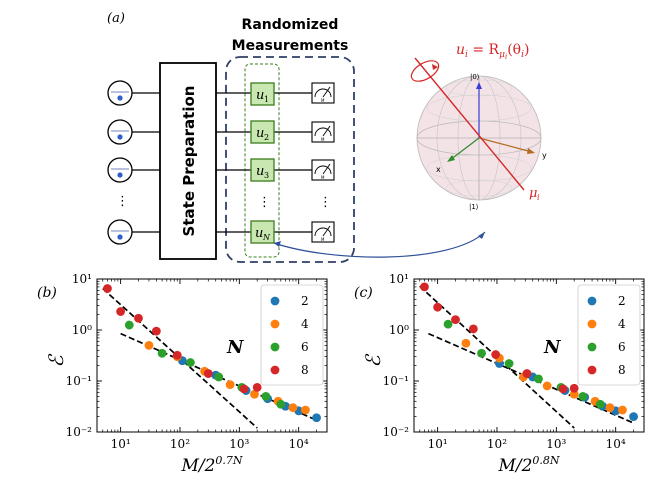 This screenshot has height=502, width=664. What do you see at coordinates (469, 124) in the screenshot?
I see `rotation-axis` at bounding box center [469, 124].